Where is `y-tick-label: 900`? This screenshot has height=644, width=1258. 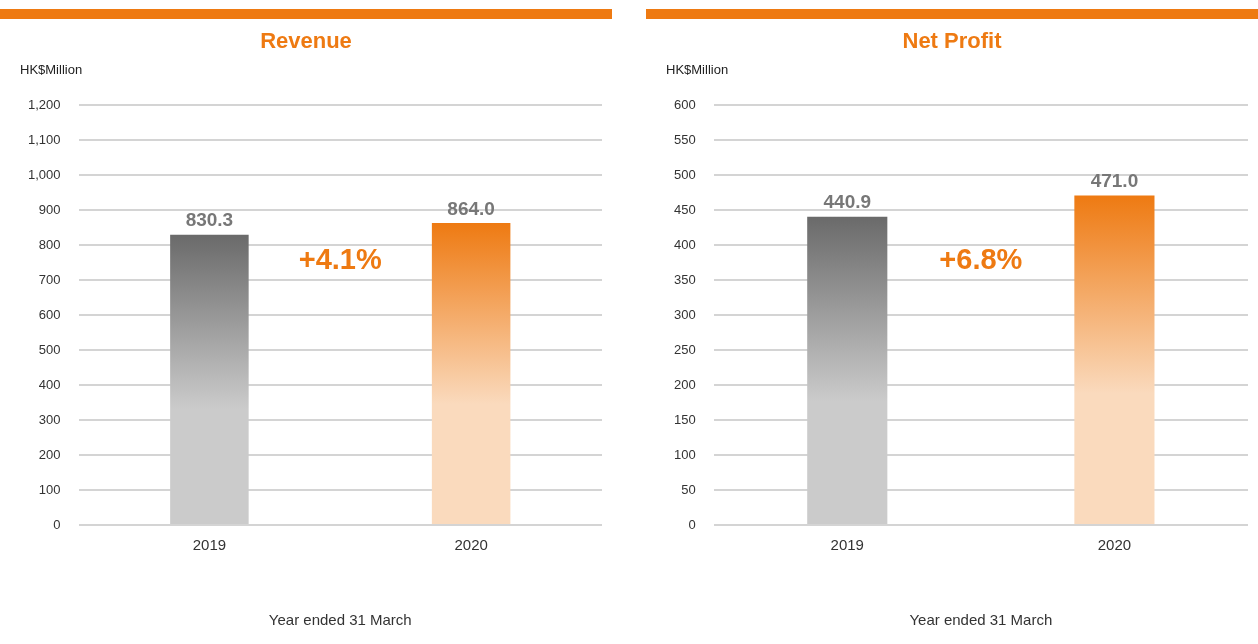
y-tick-label: 900 is located at coordinates (49, 209).